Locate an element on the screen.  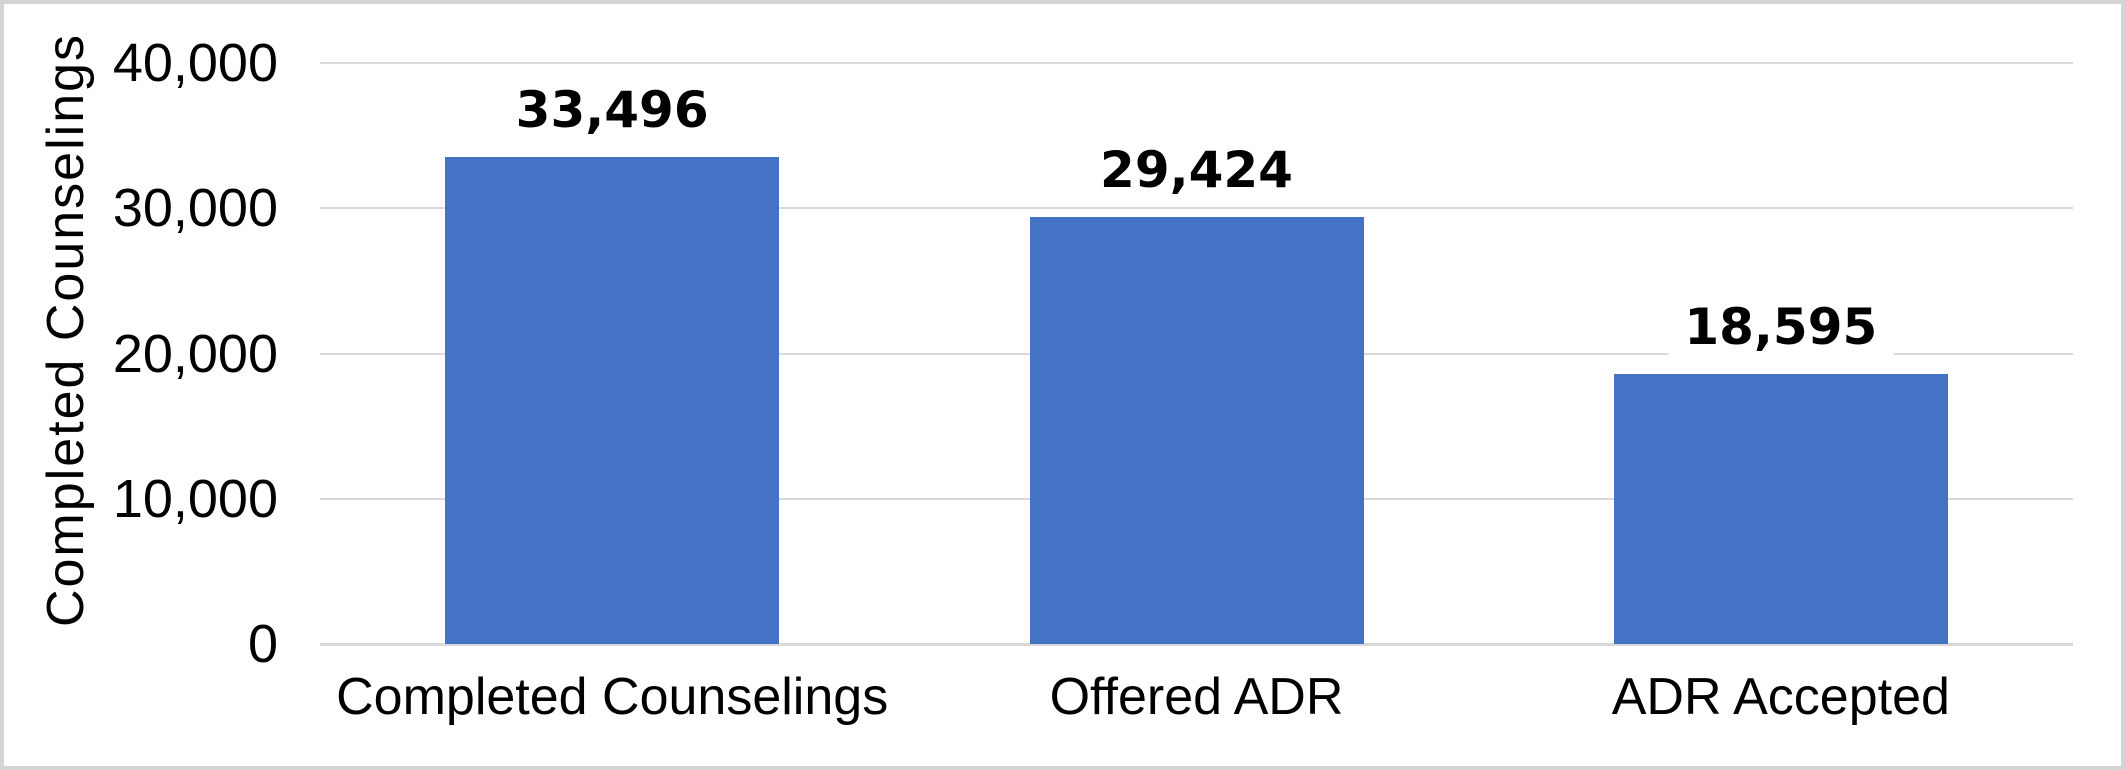
x-axis-line is located at coordinates (1196, 644).